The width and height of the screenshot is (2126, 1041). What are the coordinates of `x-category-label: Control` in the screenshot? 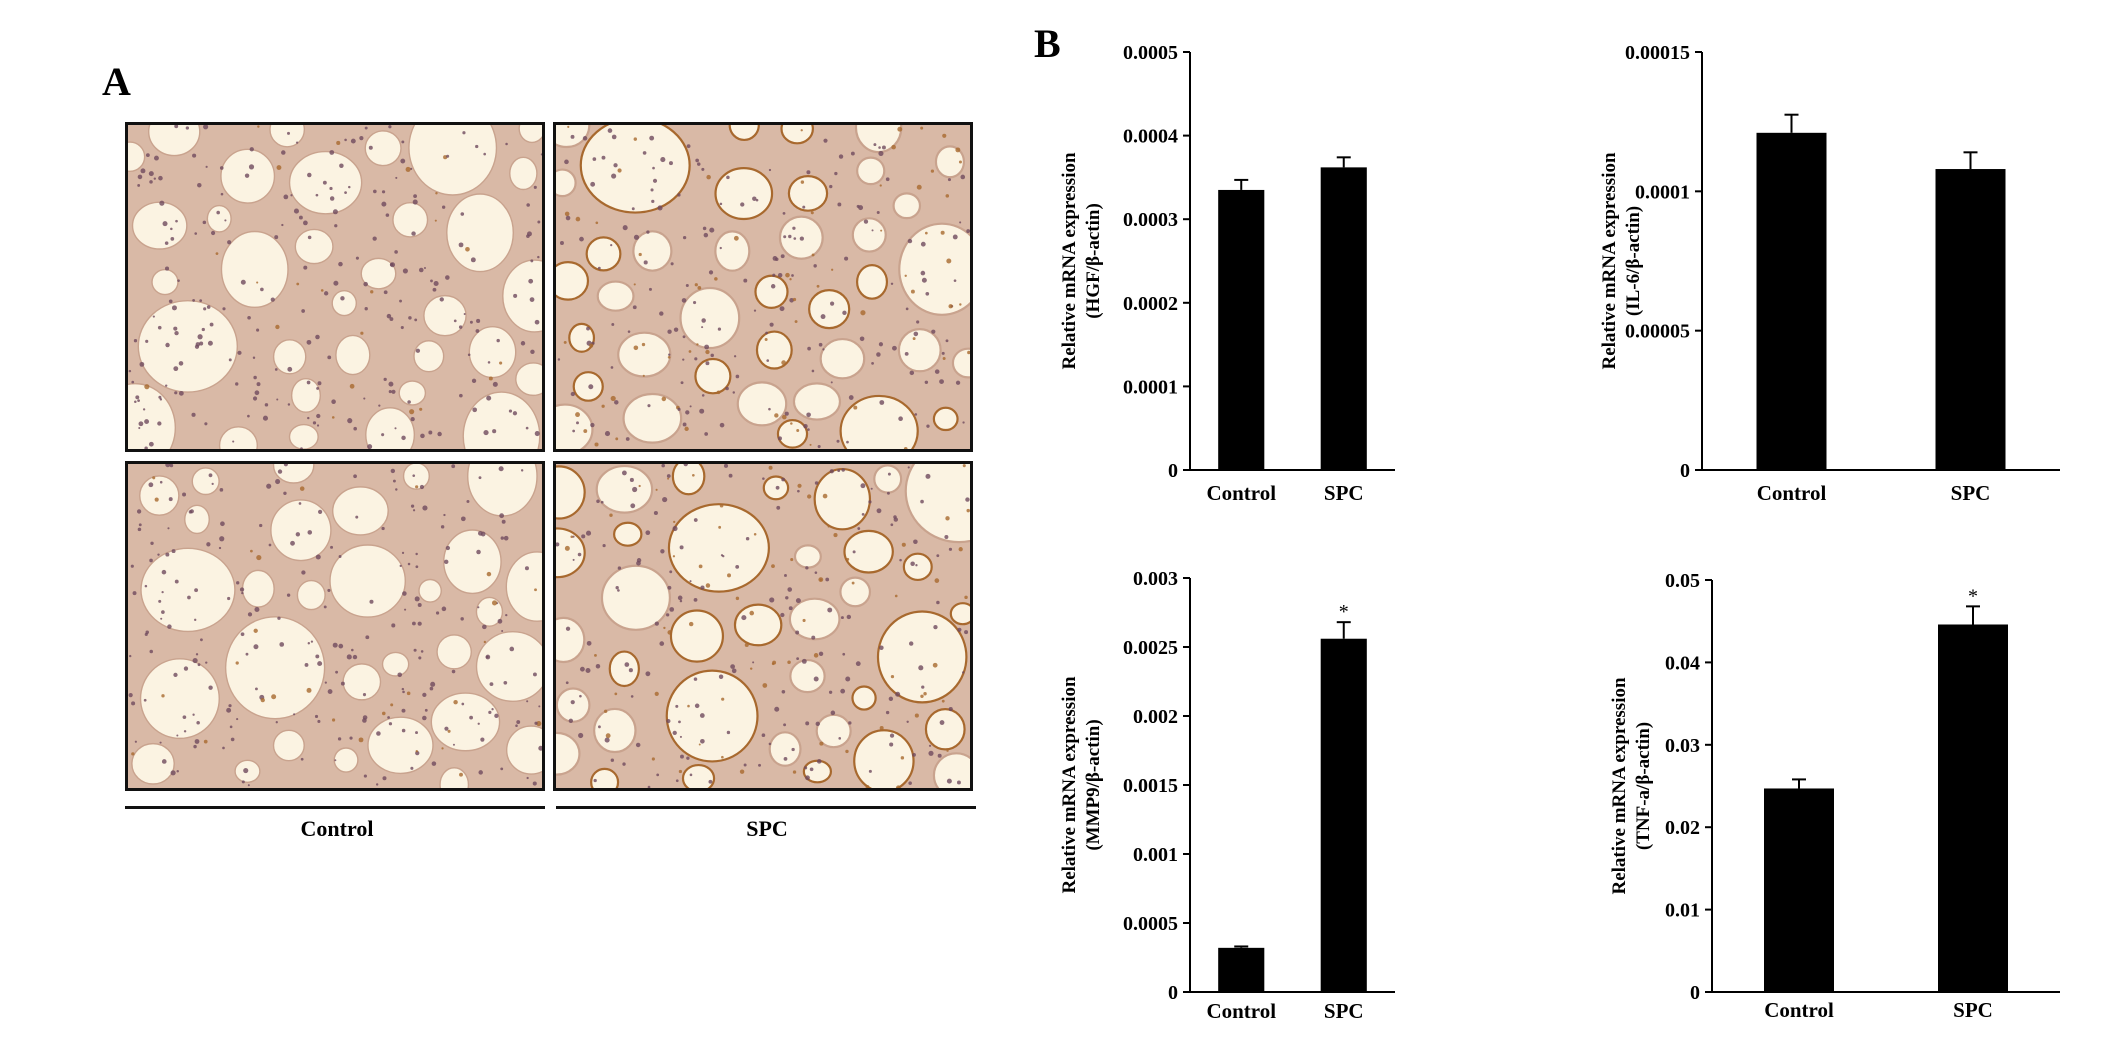 It's located at (1241, 493).